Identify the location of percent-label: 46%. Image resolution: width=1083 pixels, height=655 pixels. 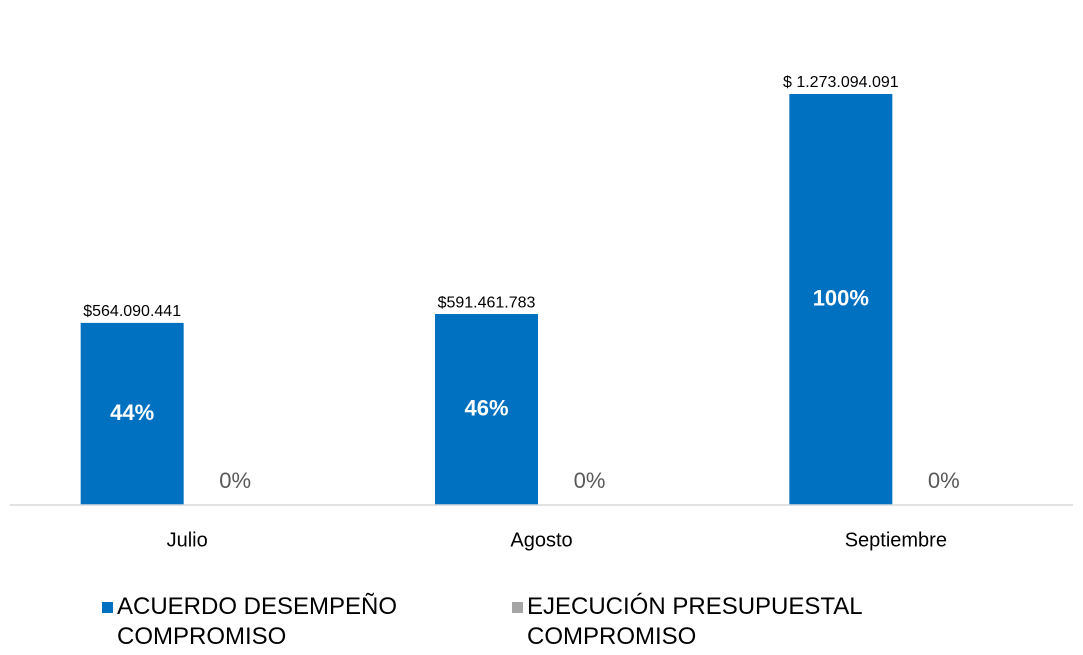
(486, 407).